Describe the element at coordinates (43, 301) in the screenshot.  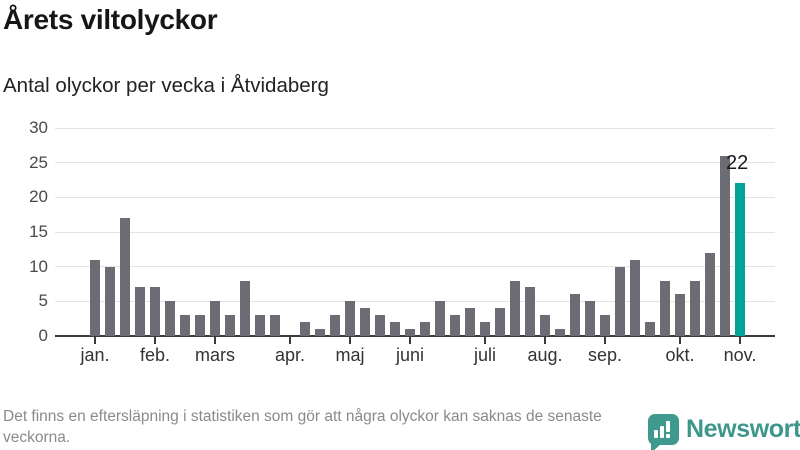
I see `y-axis-label: 5` at that location.